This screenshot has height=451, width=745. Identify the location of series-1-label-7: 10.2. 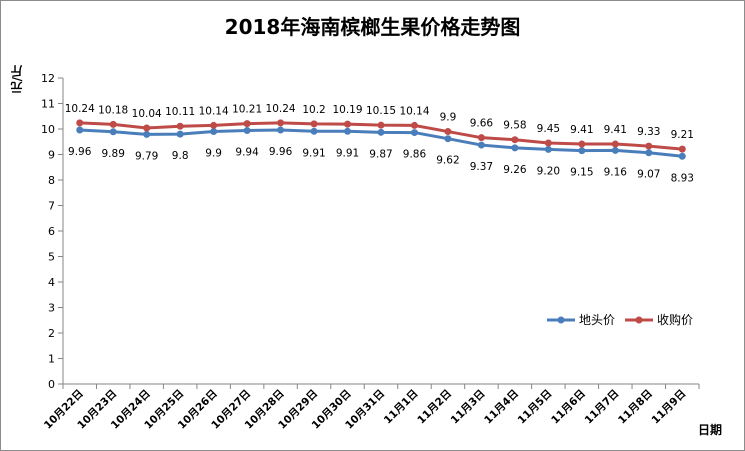
(313, 110).